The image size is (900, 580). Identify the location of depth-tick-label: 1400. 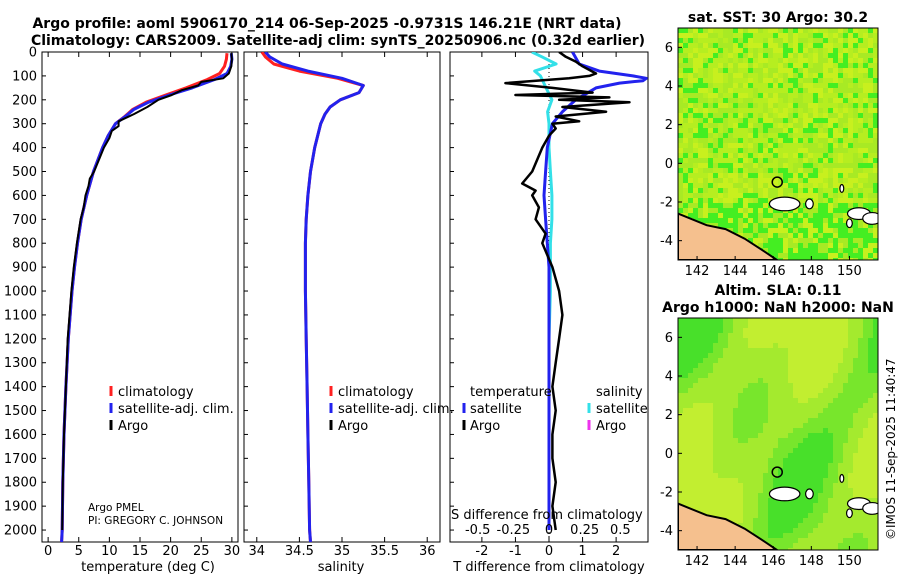
(20, 387).